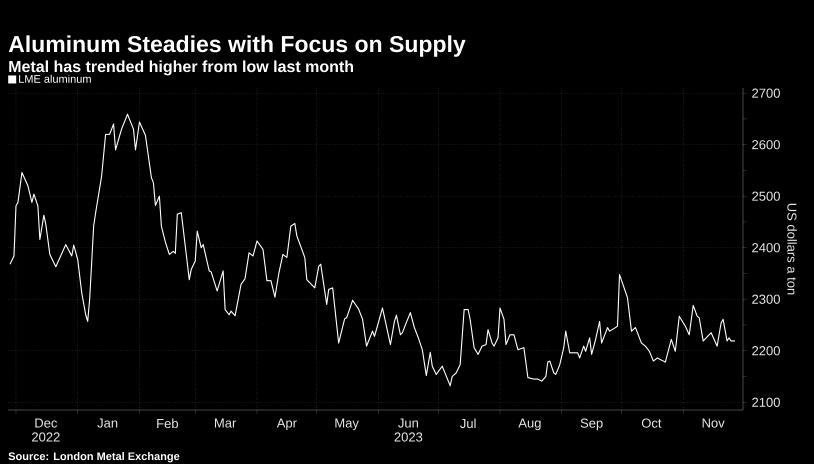 The image size is (814, 464). What do you see at coordinates (766, 351) in the screenshot?
I see `y-tick-label: 2200` at bounding box center [766, 351].